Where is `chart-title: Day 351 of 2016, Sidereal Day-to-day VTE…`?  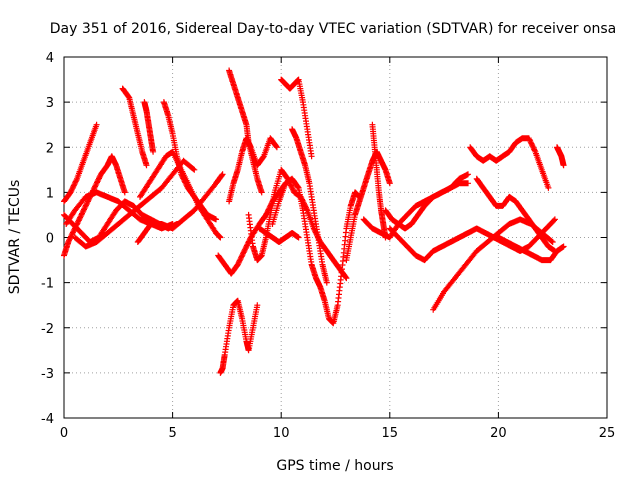
chart-title: Day 351 of 2016, Sidereal Day-to-day VTE… is located at coordinates (333, 29).